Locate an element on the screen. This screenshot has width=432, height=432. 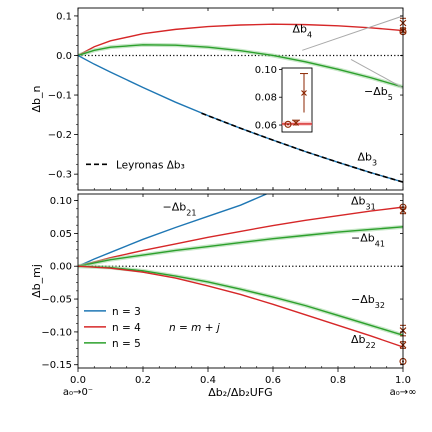
top-ytick-label-3: −0.2 is located at coordinates (60, 135).